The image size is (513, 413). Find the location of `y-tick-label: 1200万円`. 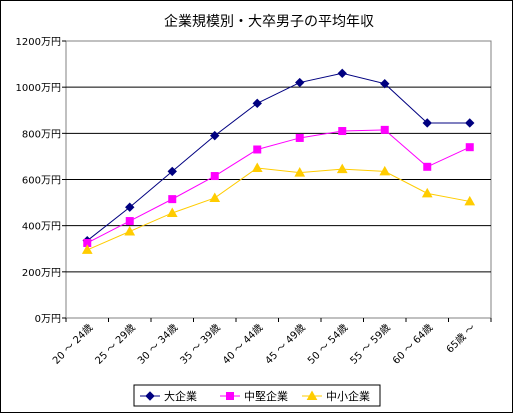

y-tick-label: 1200万円 is located at coordinates (38, 42).